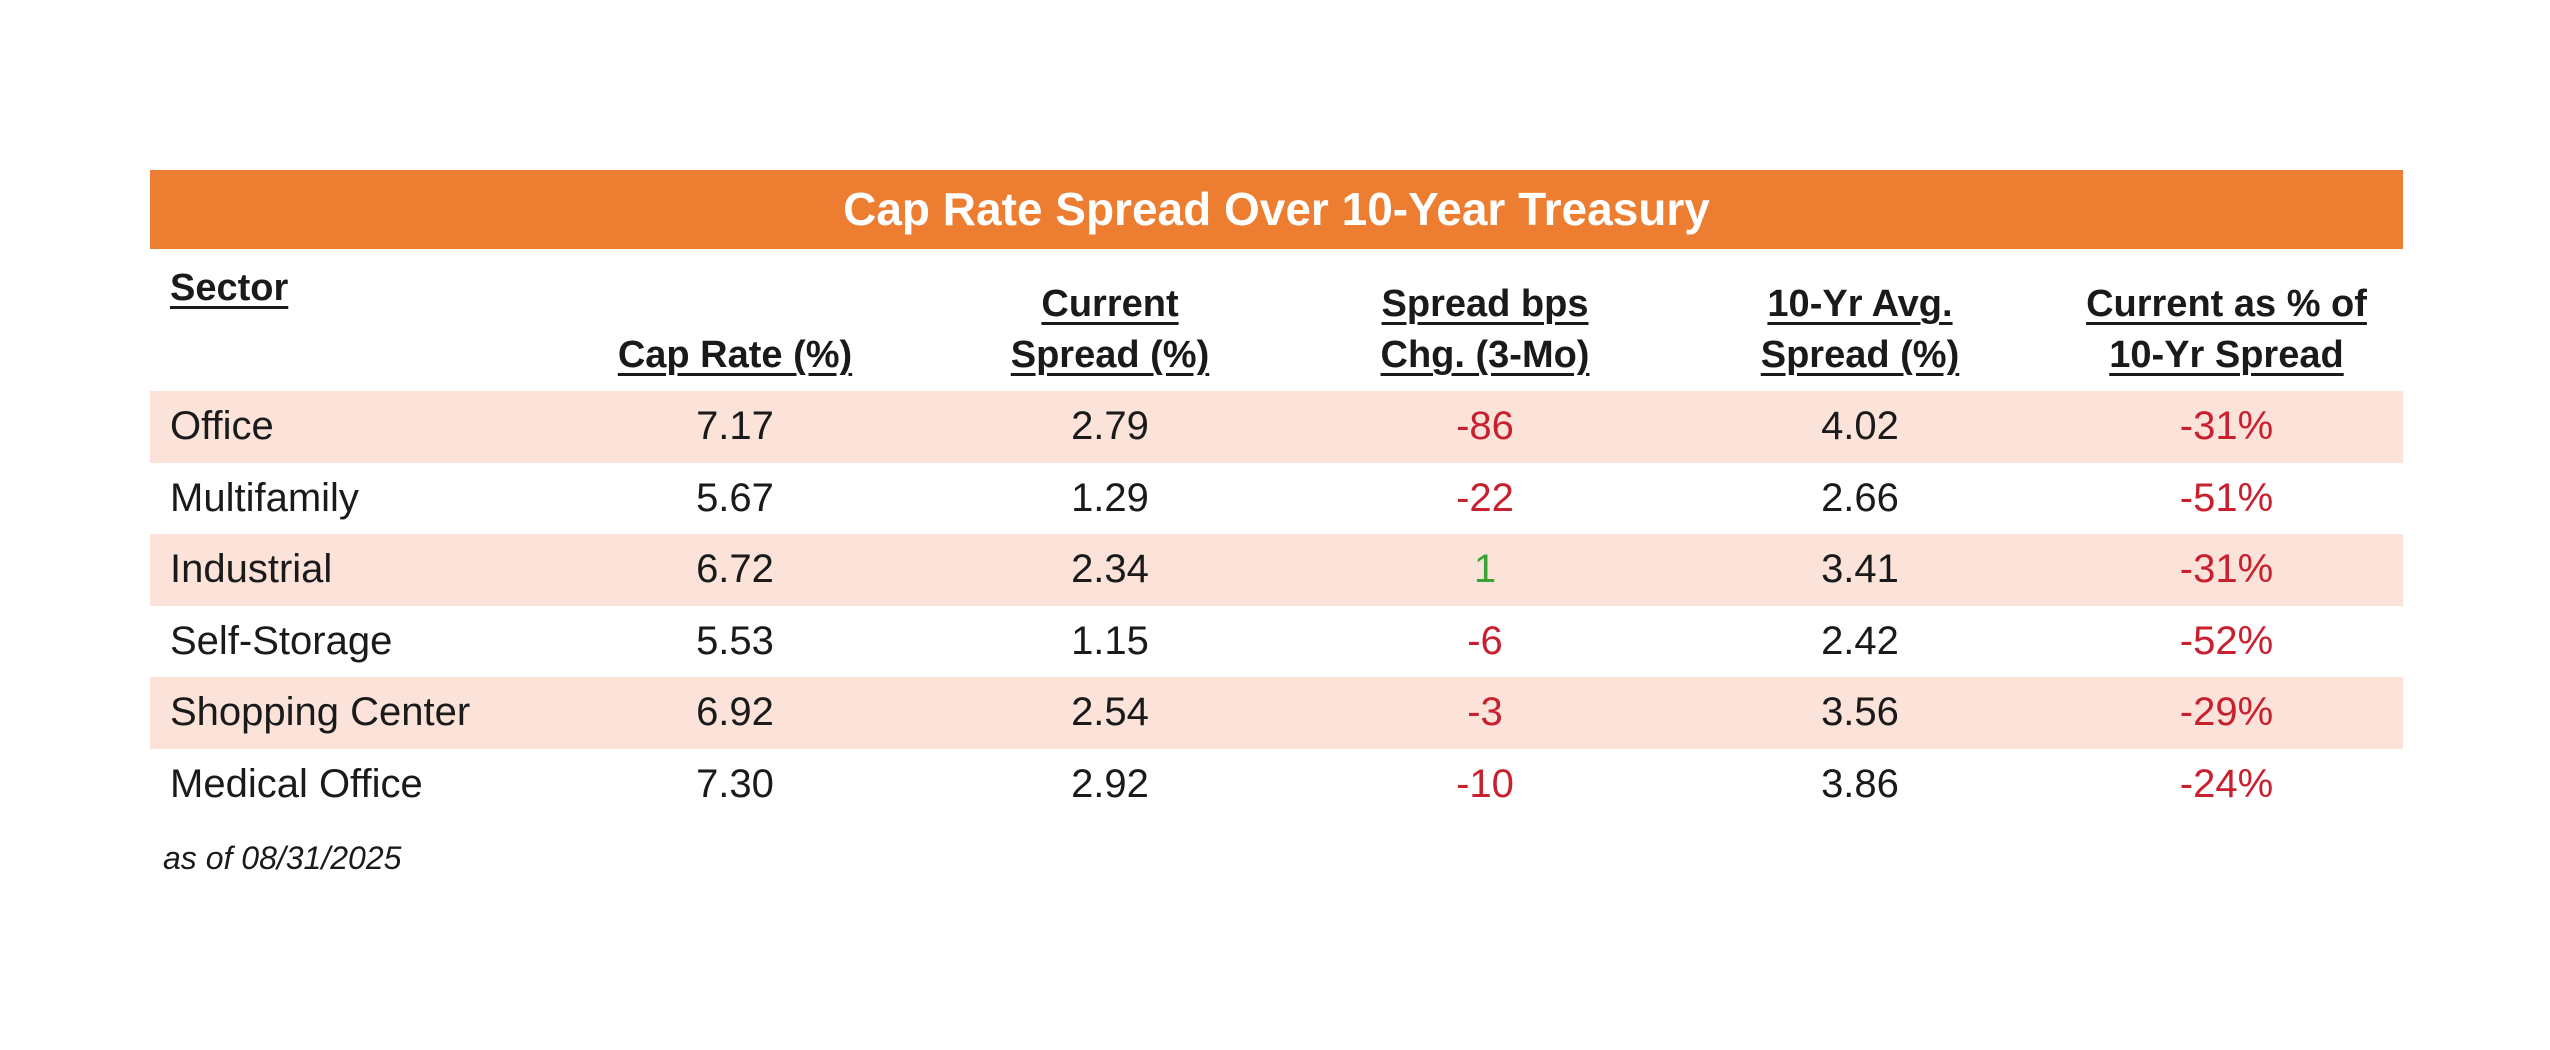  I want to click on cell-sector: Shopping Center, so click(350, 713).